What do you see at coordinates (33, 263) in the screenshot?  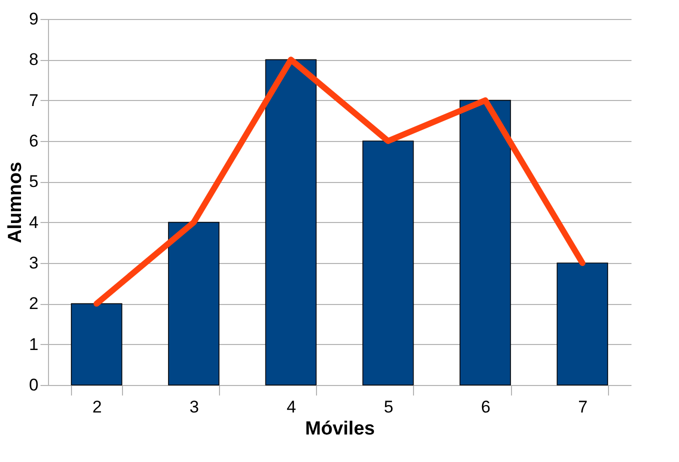 I see `y-tick-label: 3` at bounding box center [33, 263].